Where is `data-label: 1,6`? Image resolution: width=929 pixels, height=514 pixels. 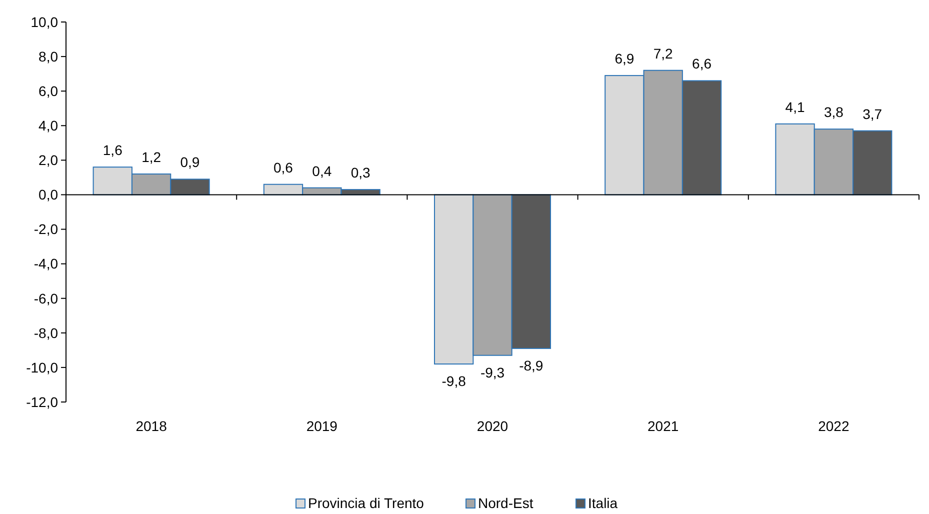
data-label: 1,6 is located at coordinates (112, 150).